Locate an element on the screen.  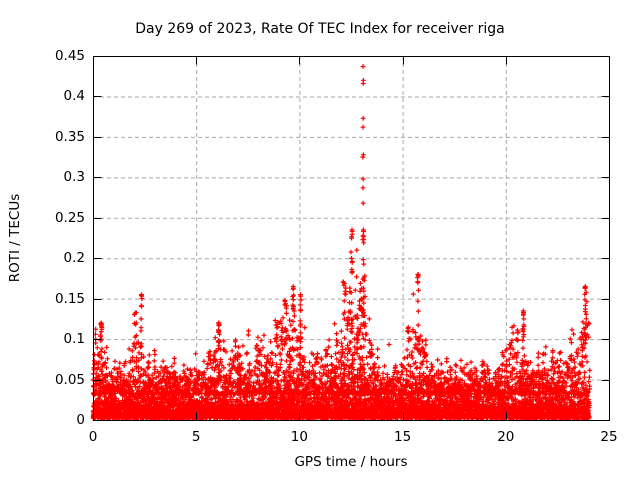
x-axis-label: GPS time / hours is located at coordinates (351, 462).